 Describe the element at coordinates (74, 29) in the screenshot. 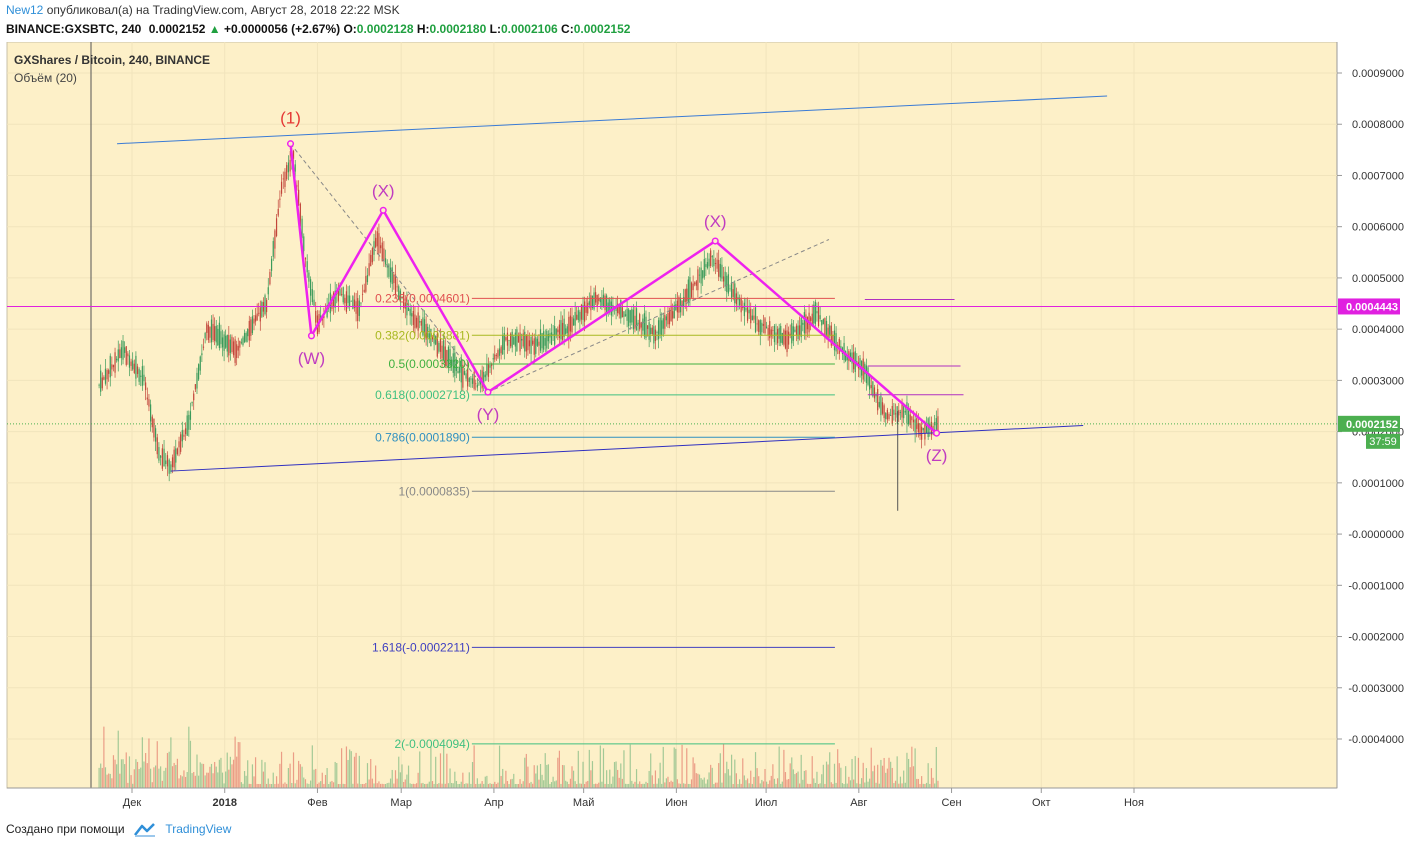

I see `symbol-label: BINANCE:GXSBTC, 240` at that location.